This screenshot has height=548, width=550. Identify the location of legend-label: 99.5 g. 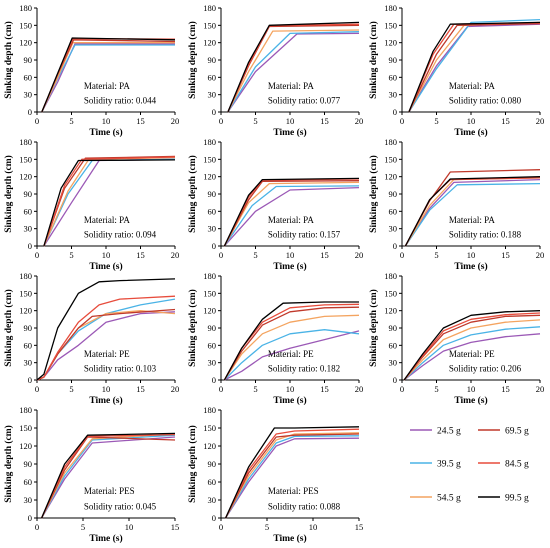
(517, 499).